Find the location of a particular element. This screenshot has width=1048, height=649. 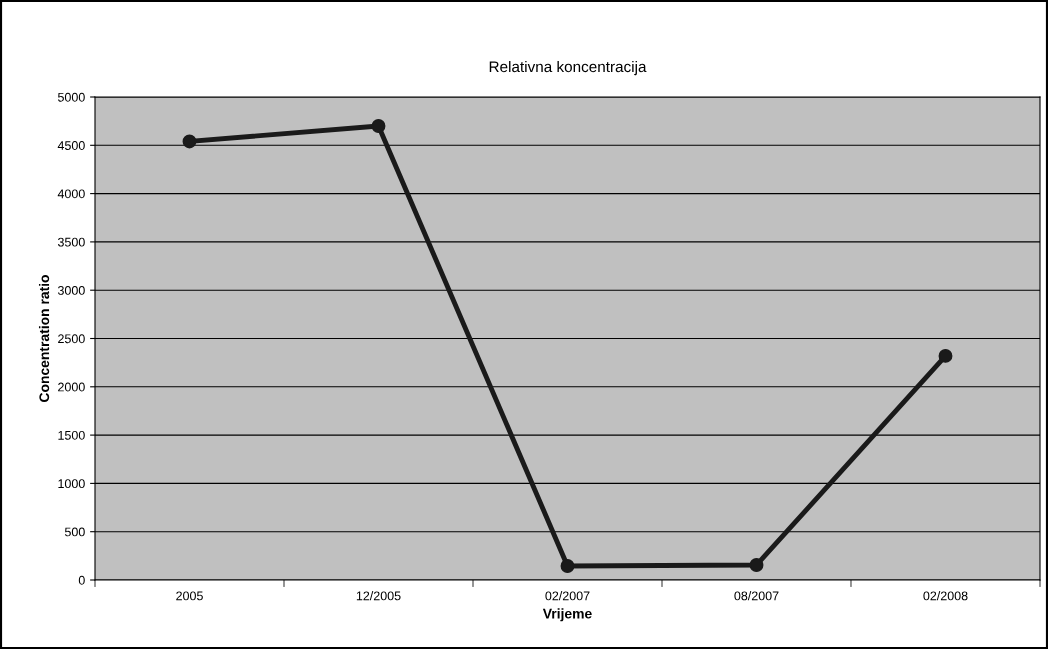

y-tick-label: 1500 is located at coordinates (71, 435).